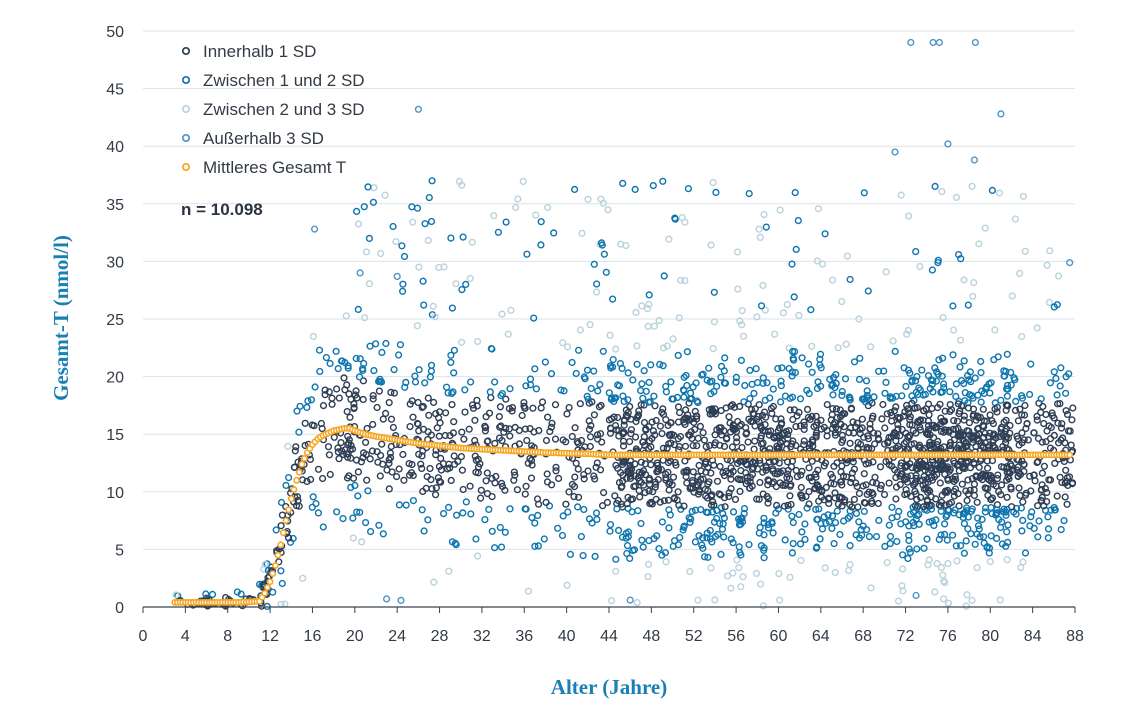 This screenshot has width=1135, height=716. I want to click on x-tick-label: 32, so click(482, 636).